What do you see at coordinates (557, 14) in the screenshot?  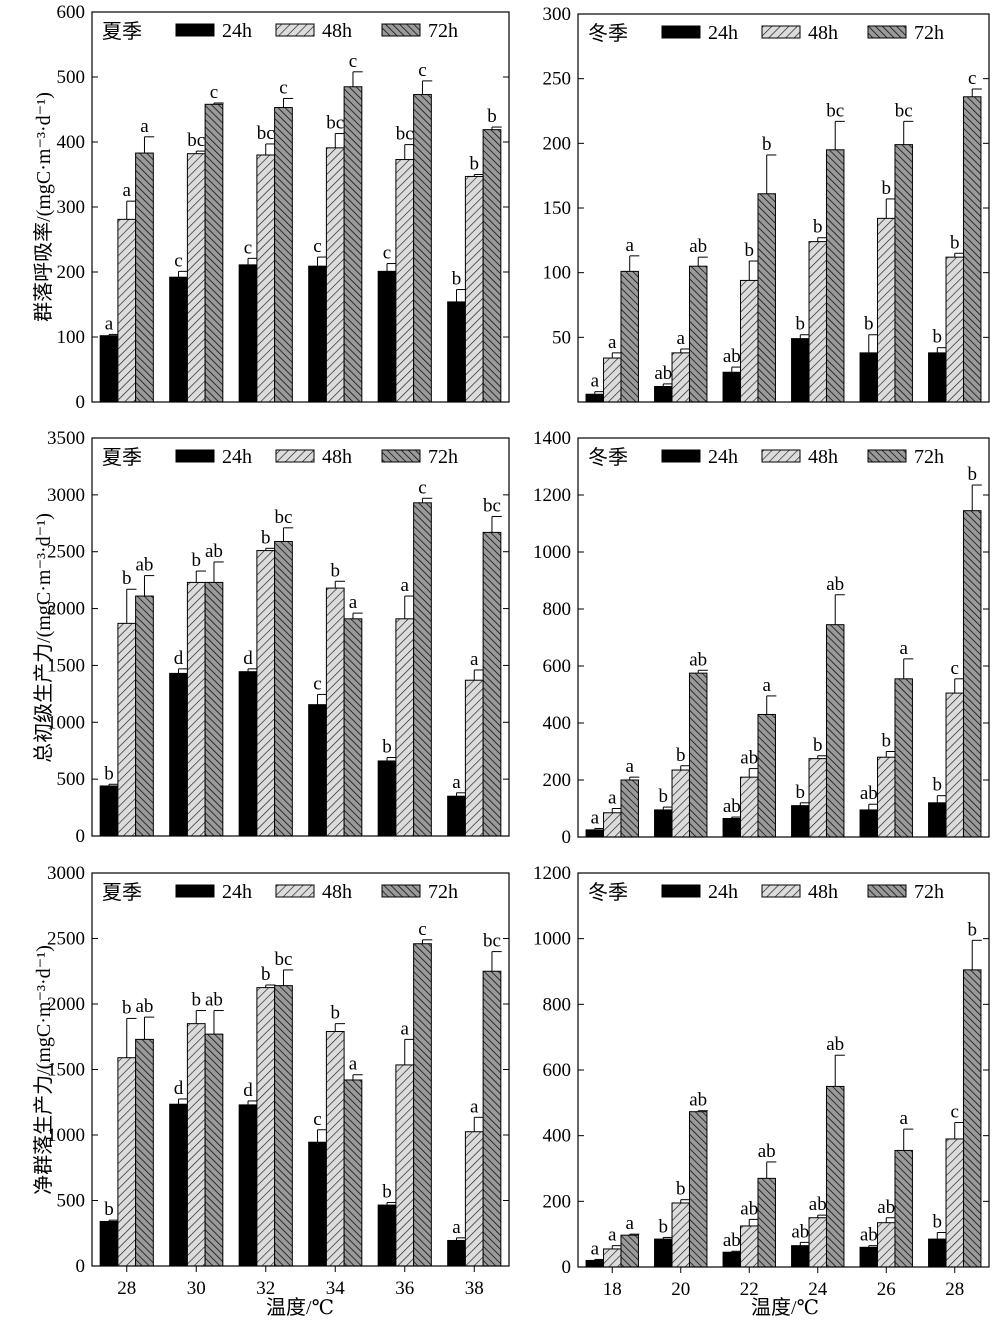 I see `y-tick-label: 300` at bounding box center [557, 14].